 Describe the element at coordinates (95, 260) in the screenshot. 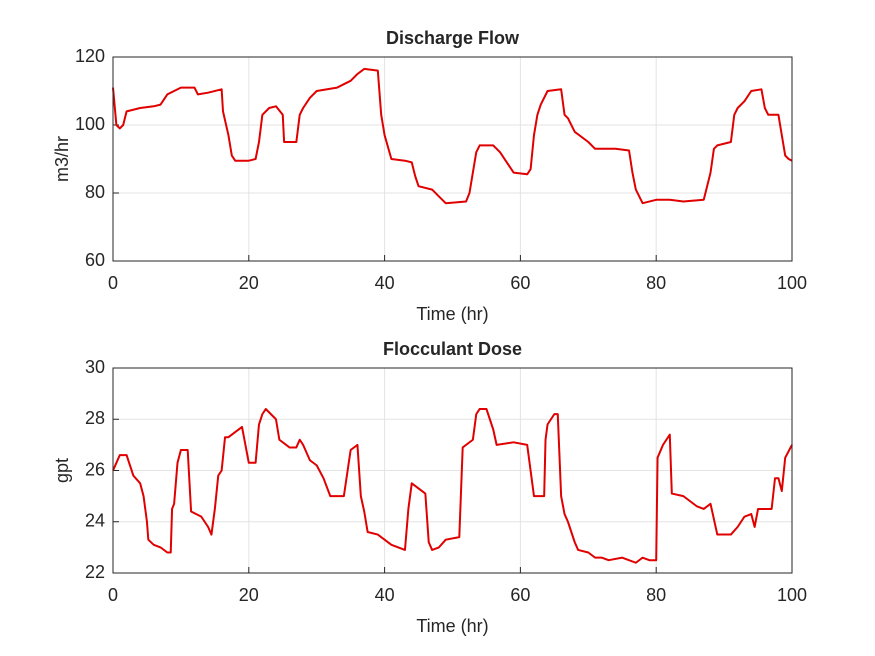

I see `y-tick-label: 60` at that location.